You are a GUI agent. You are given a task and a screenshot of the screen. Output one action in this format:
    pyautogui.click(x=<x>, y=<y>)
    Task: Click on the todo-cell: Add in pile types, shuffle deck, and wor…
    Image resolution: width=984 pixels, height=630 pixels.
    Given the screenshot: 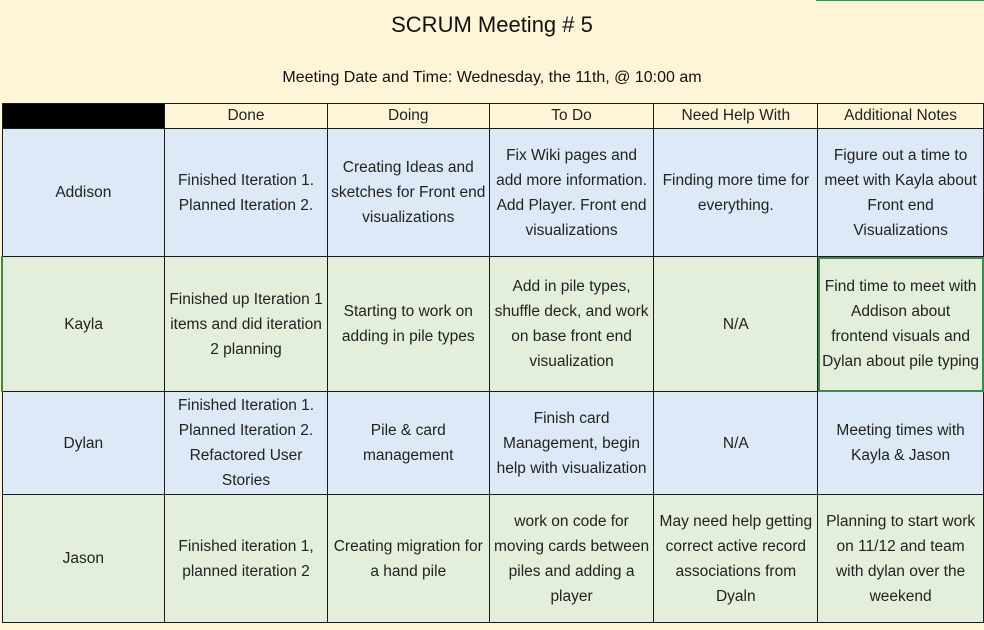 What is the action you would take?
    pyautogui.click(x=571, y=324)
    